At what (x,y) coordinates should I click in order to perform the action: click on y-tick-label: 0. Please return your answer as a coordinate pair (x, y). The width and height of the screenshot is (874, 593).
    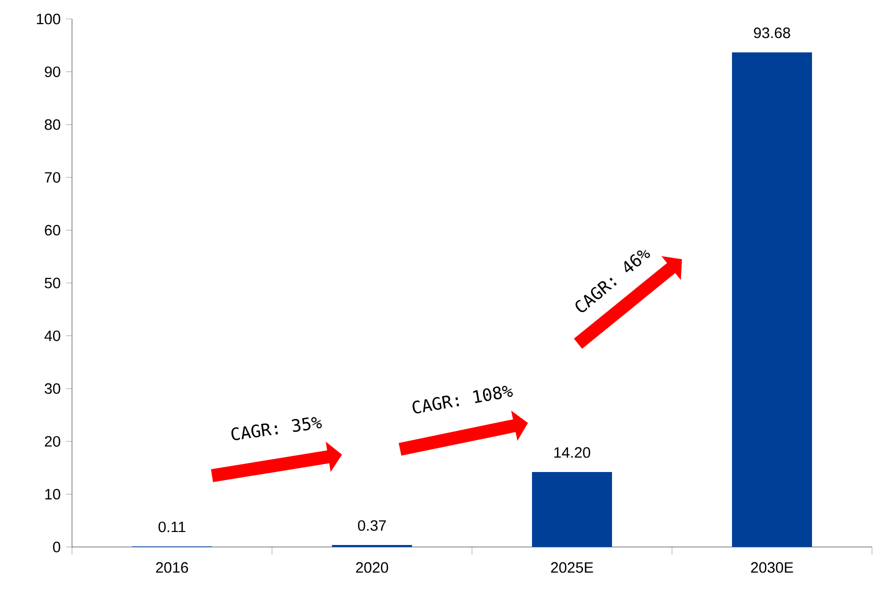
    Looking at the image, I should click on (56, 547).